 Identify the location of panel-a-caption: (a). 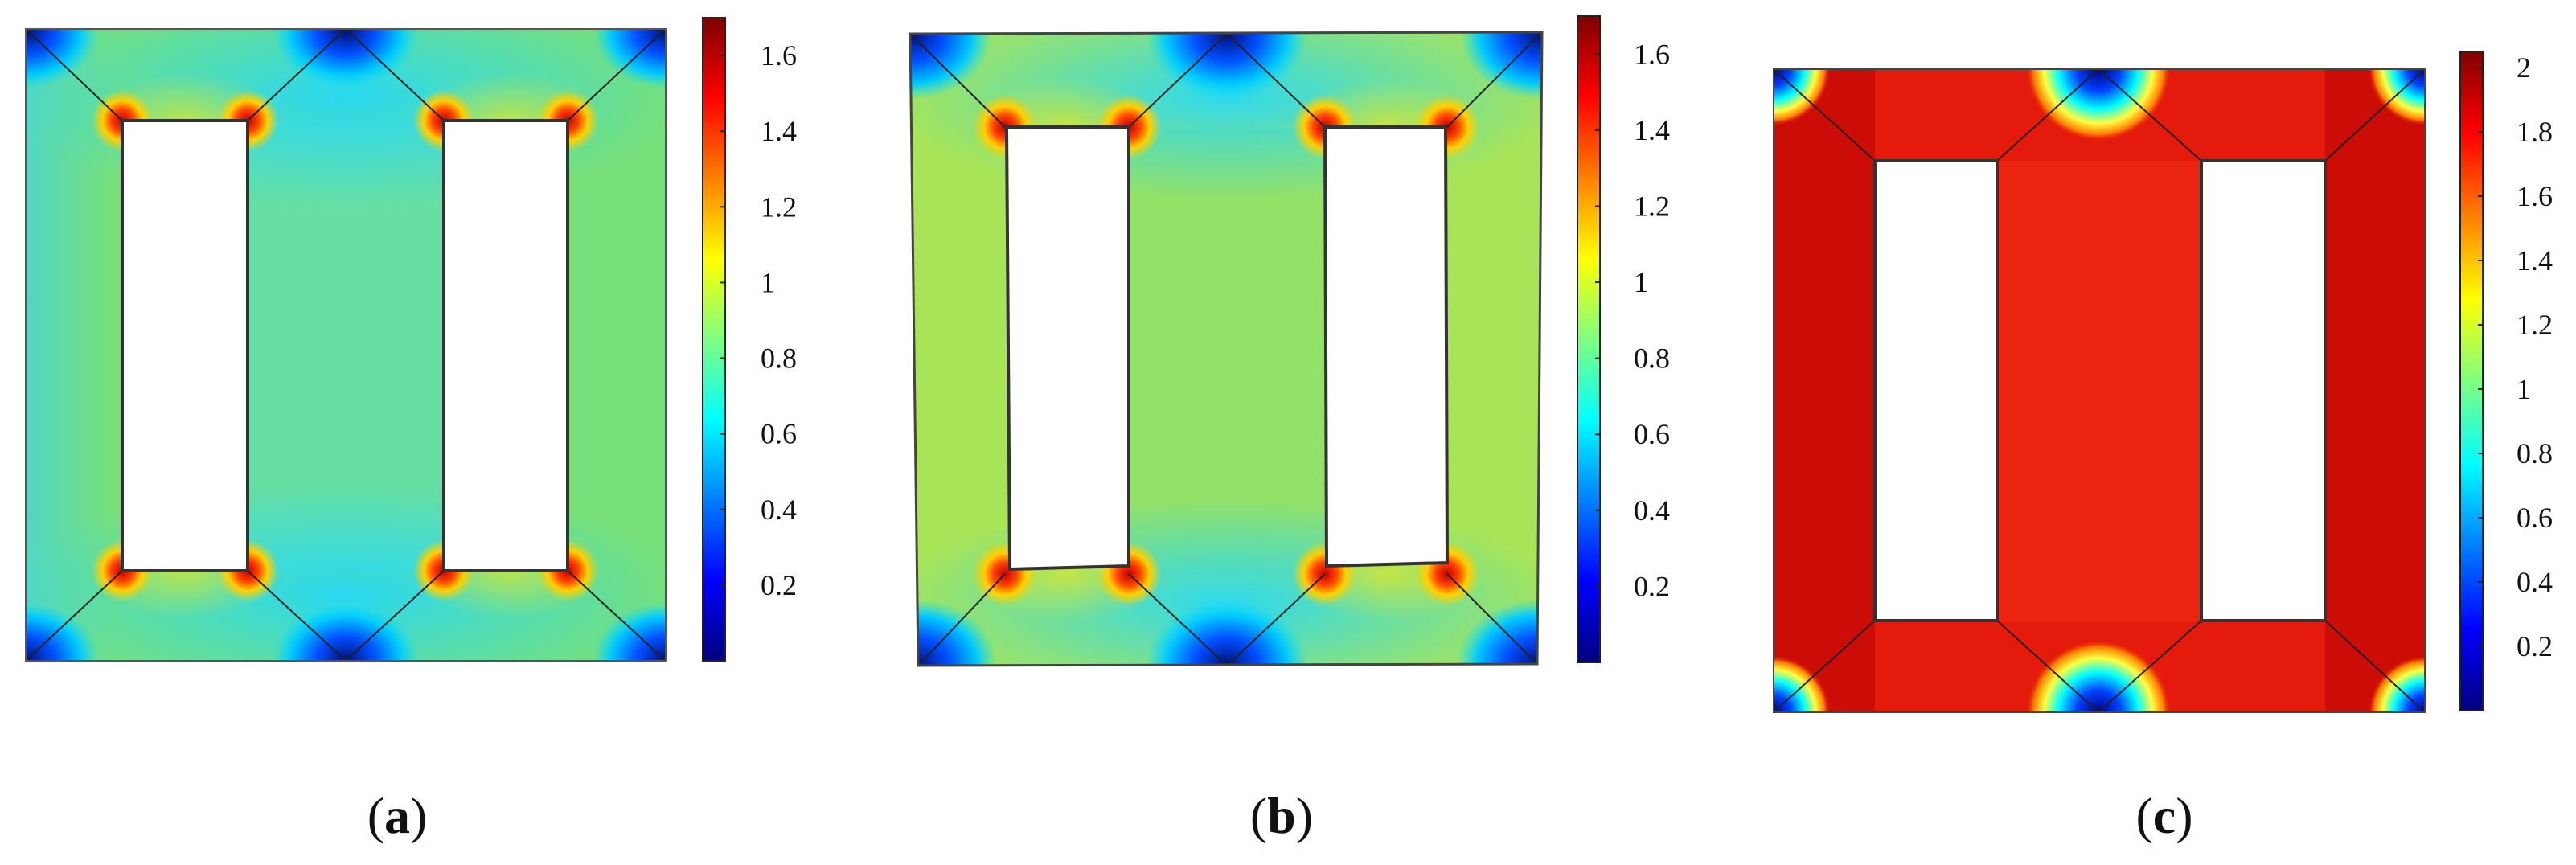
(397, 815).